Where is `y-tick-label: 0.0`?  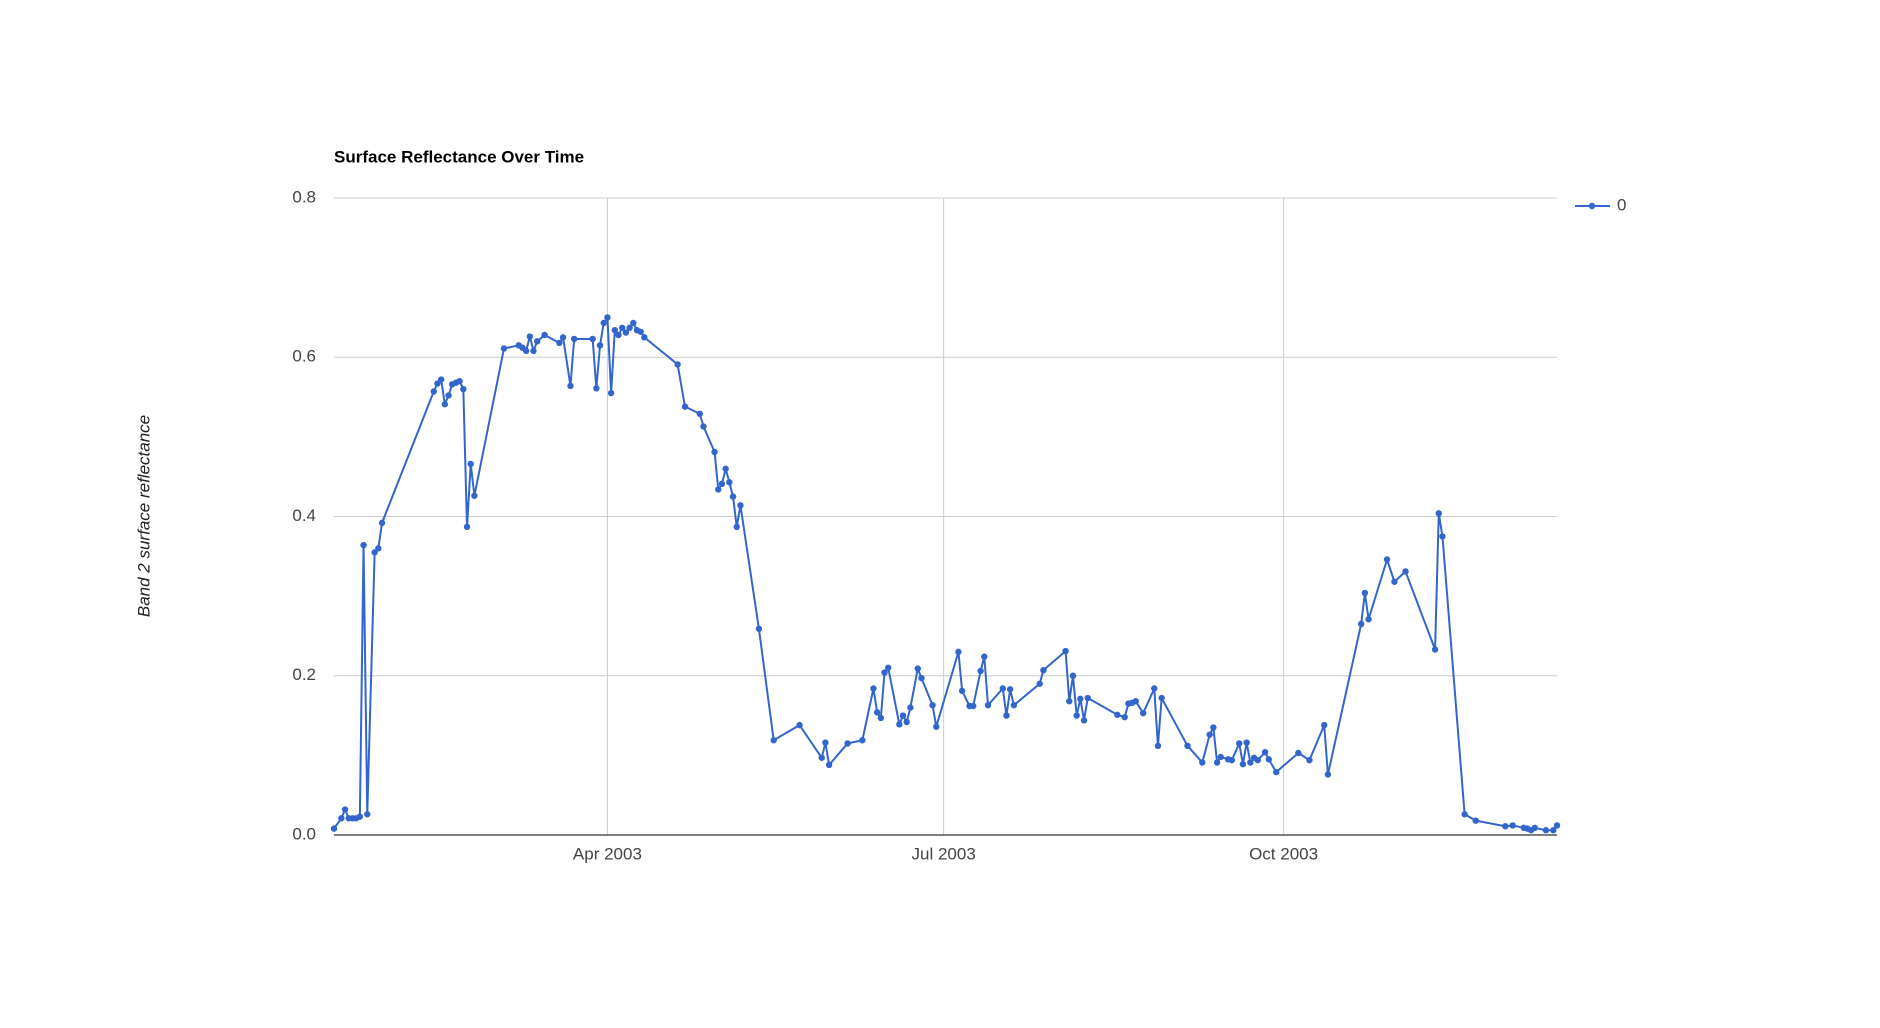 y-tick-label: 0.0 is located at coordinates (304, 833).